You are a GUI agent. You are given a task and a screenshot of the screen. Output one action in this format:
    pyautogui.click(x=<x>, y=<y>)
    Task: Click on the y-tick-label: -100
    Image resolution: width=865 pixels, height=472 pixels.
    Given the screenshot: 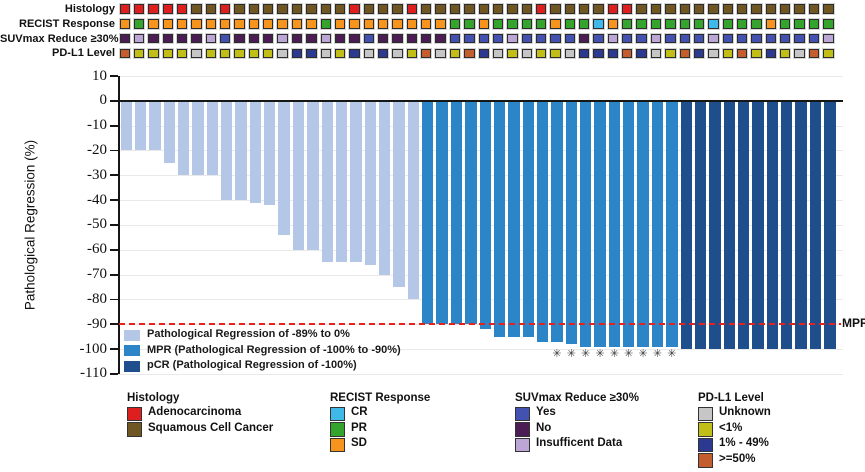 What is the action you would take?
    pyautogui.click(x=93, y=348)
    